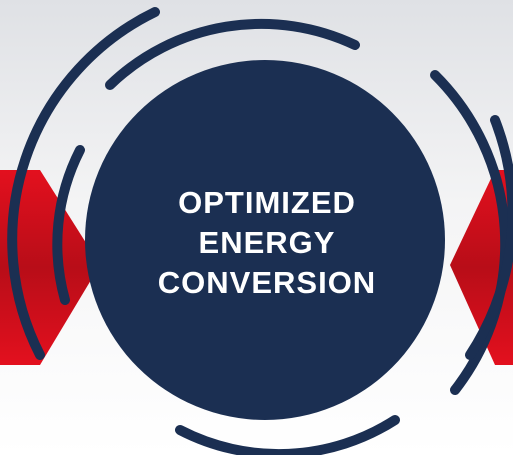  I want to click on title-line: ENERGY, so click(267, 242).